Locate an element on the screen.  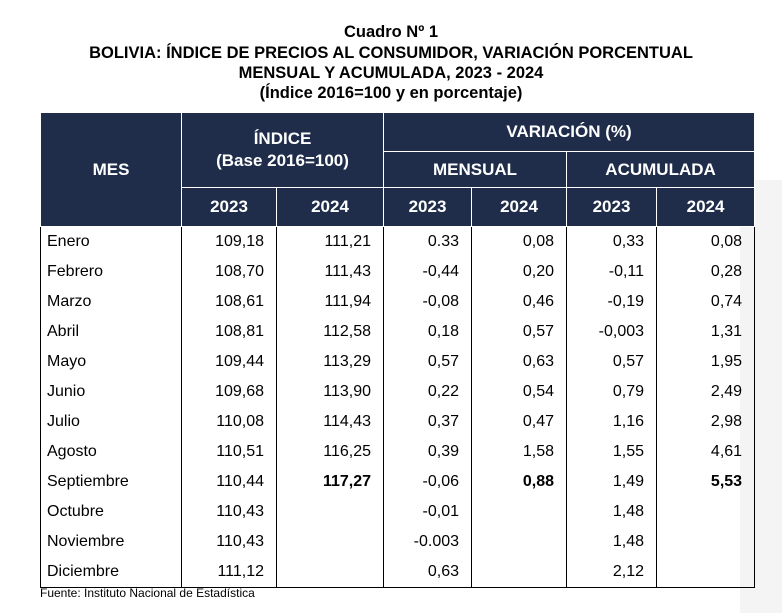
cell-mensual-2024: 0,63 is located at coordinates (519, 362).